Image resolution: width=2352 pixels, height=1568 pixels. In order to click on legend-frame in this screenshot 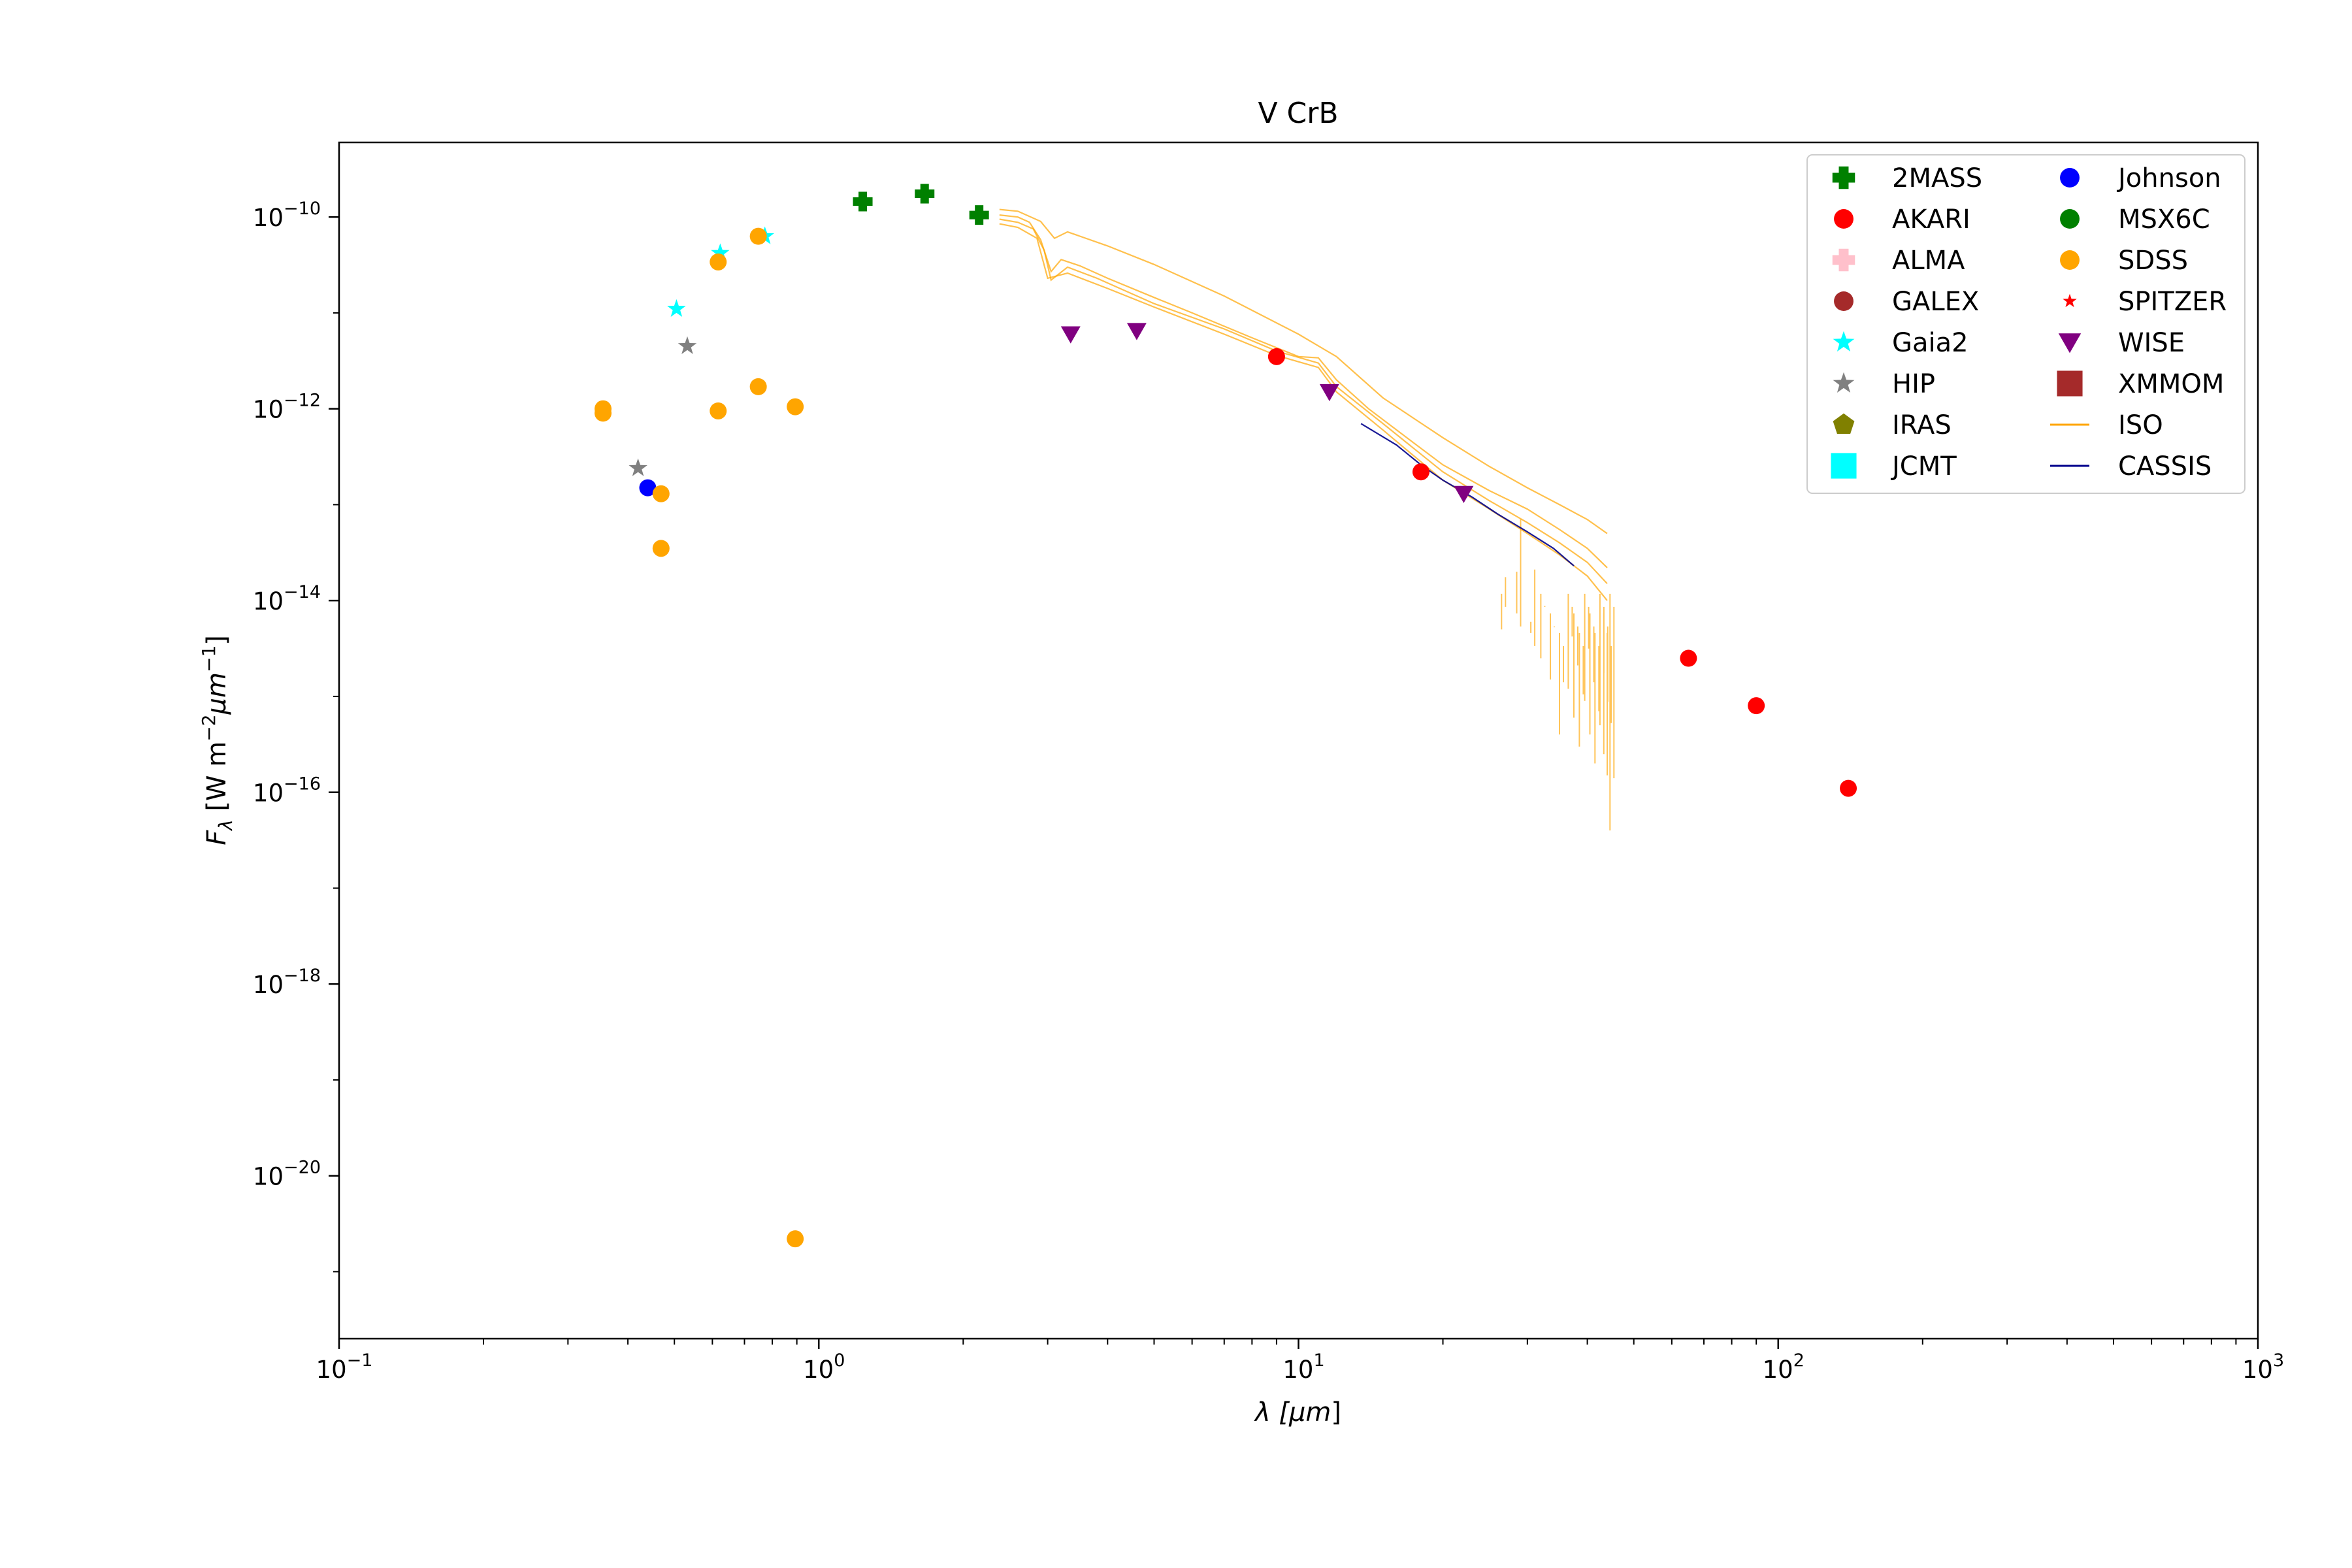, I will do `click(2026, 324)`.